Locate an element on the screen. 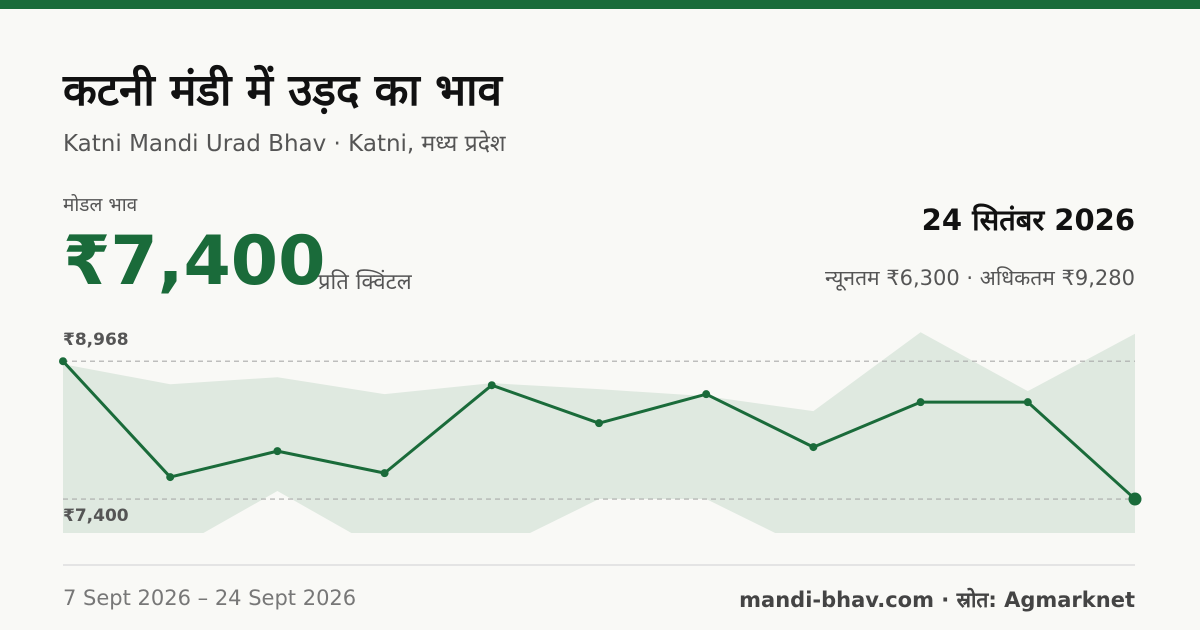 This screenshot has width=1200, height=630. unit: प्रति क्विंटल is located at coordinates (365, 282).